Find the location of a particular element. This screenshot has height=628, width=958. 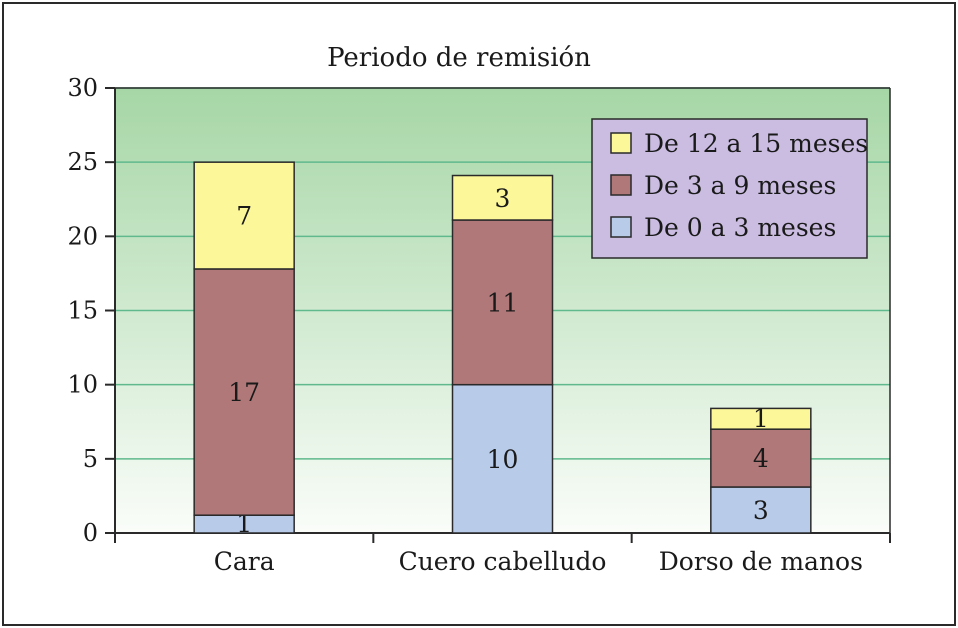

y-tick-label: 25 is located at coordinates (82, 162).